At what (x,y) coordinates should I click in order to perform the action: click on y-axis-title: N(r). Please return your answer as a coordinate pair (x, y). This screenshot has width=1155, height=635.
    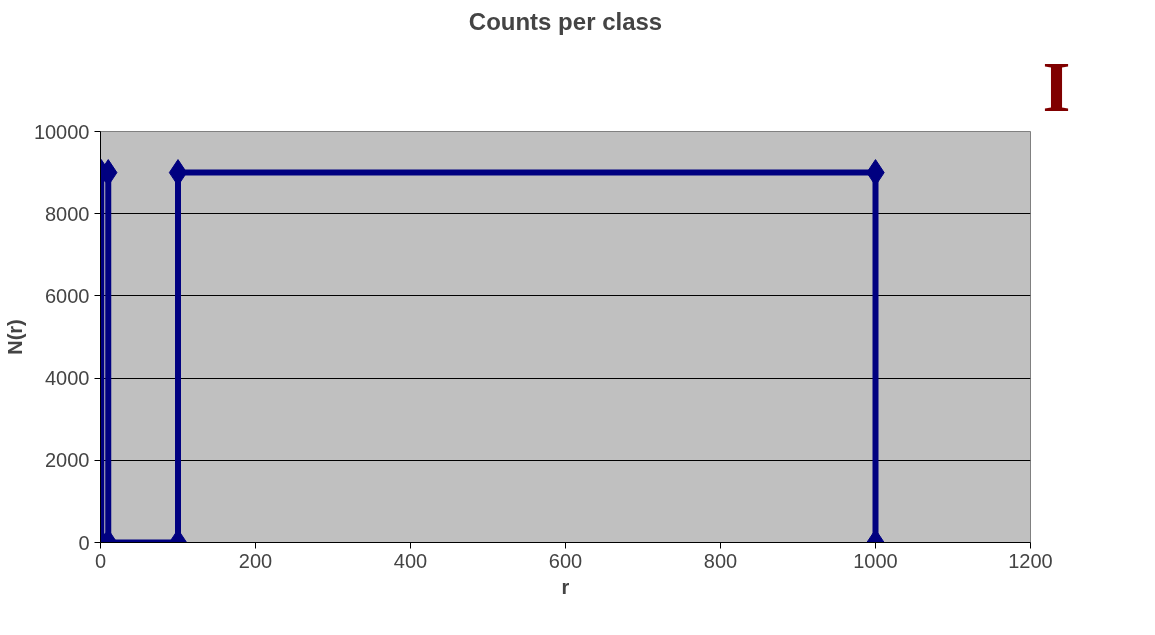
    Looking at the image, I should click on (14, 337).